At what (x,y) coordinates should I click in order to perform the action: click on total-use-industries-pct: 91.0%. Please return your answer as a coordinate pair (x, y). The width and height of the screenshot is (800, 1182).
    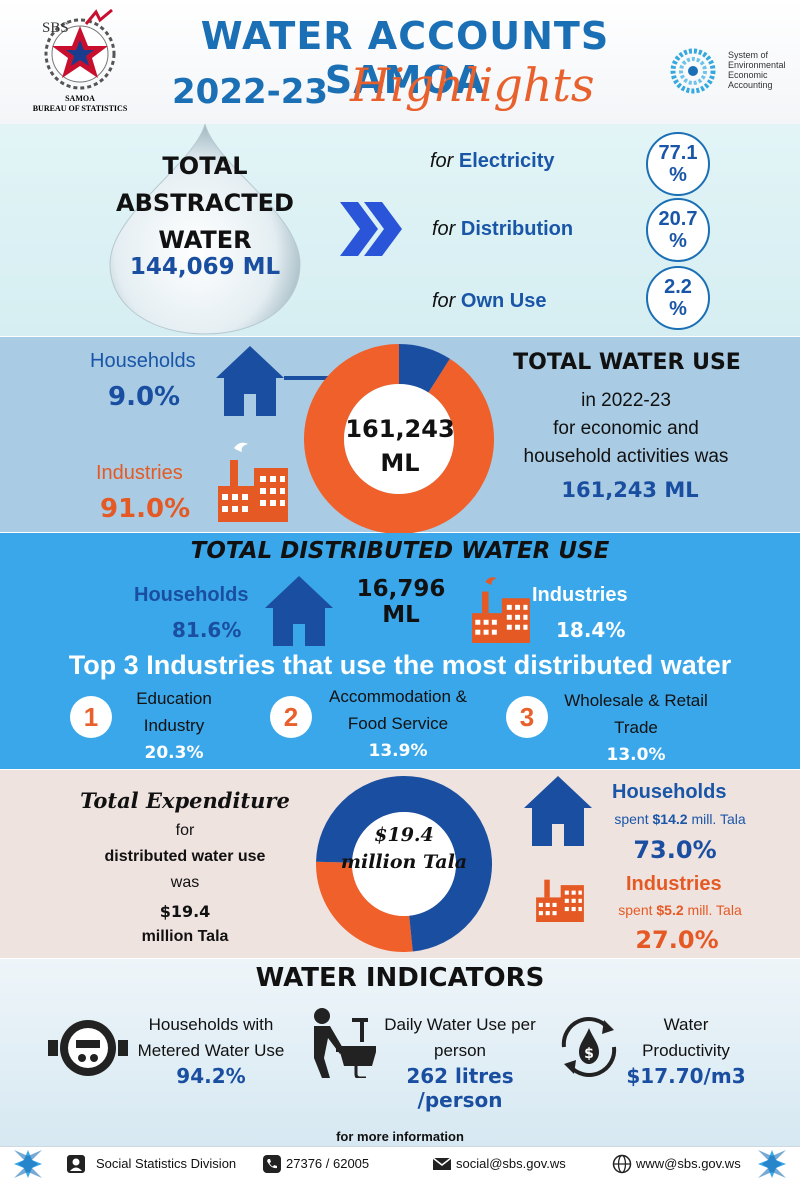
    Looking at the image, I should click on (145, 509).